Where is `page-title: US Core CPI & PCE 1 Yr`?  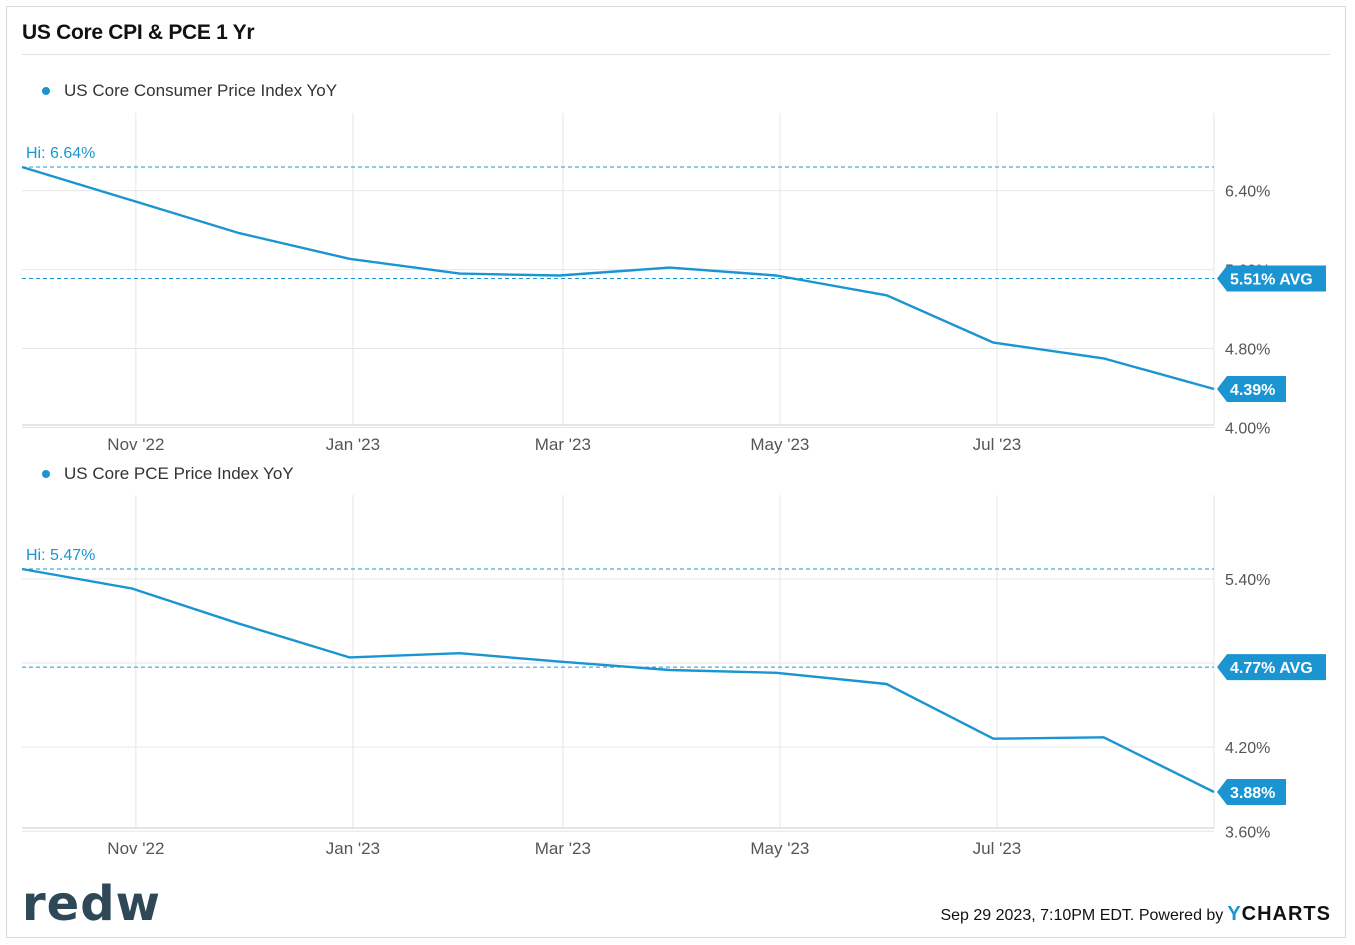
page-title: US Core CPI & PCE 1 Yr is located at coordinates (138, 32).